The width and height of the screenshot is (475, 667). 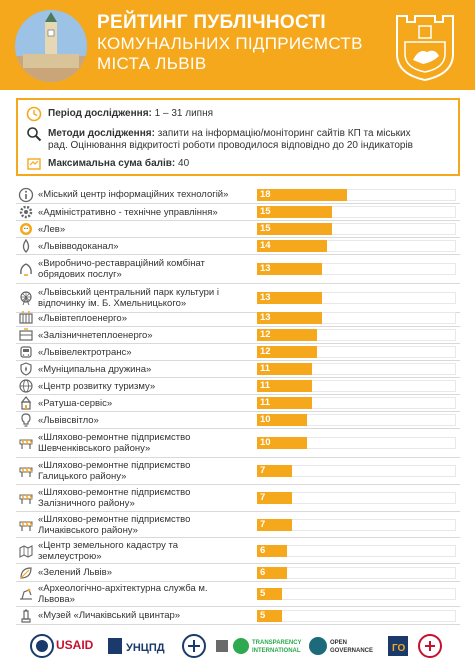 What do you see at coordinates (276, 651) in the screenshot?
I see `svg-text: INTERNATIONAL` at bounding box center [276, 651].